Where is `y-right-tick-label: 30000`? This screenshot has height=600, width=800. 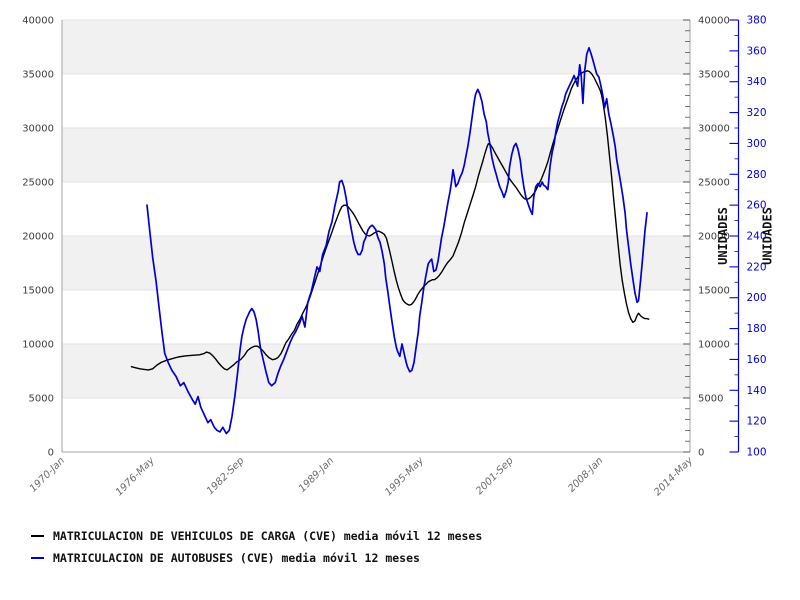 y-right-tick-label: 30000 is located at coordinates (714, 129).